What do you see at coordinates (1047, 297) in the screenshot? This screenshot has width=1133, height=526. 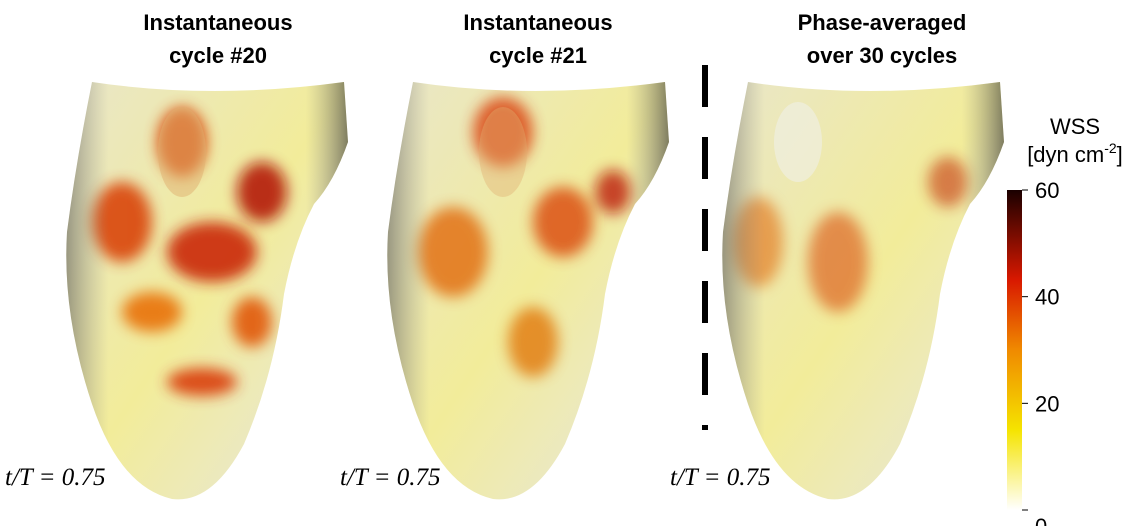 I see `colorbar-tick-label: 40` at bounding box center [1047, 297].